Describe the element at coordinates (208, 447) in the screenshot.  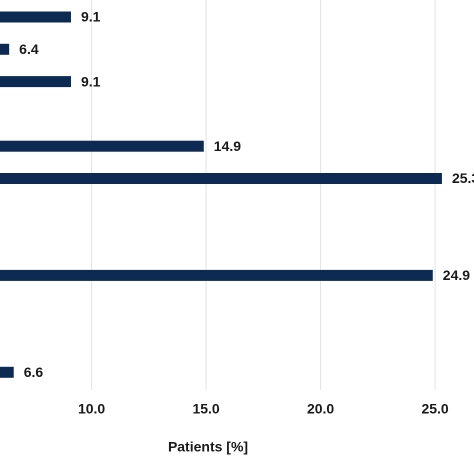
I see `x-axis-title: Patients [%]` at that location.